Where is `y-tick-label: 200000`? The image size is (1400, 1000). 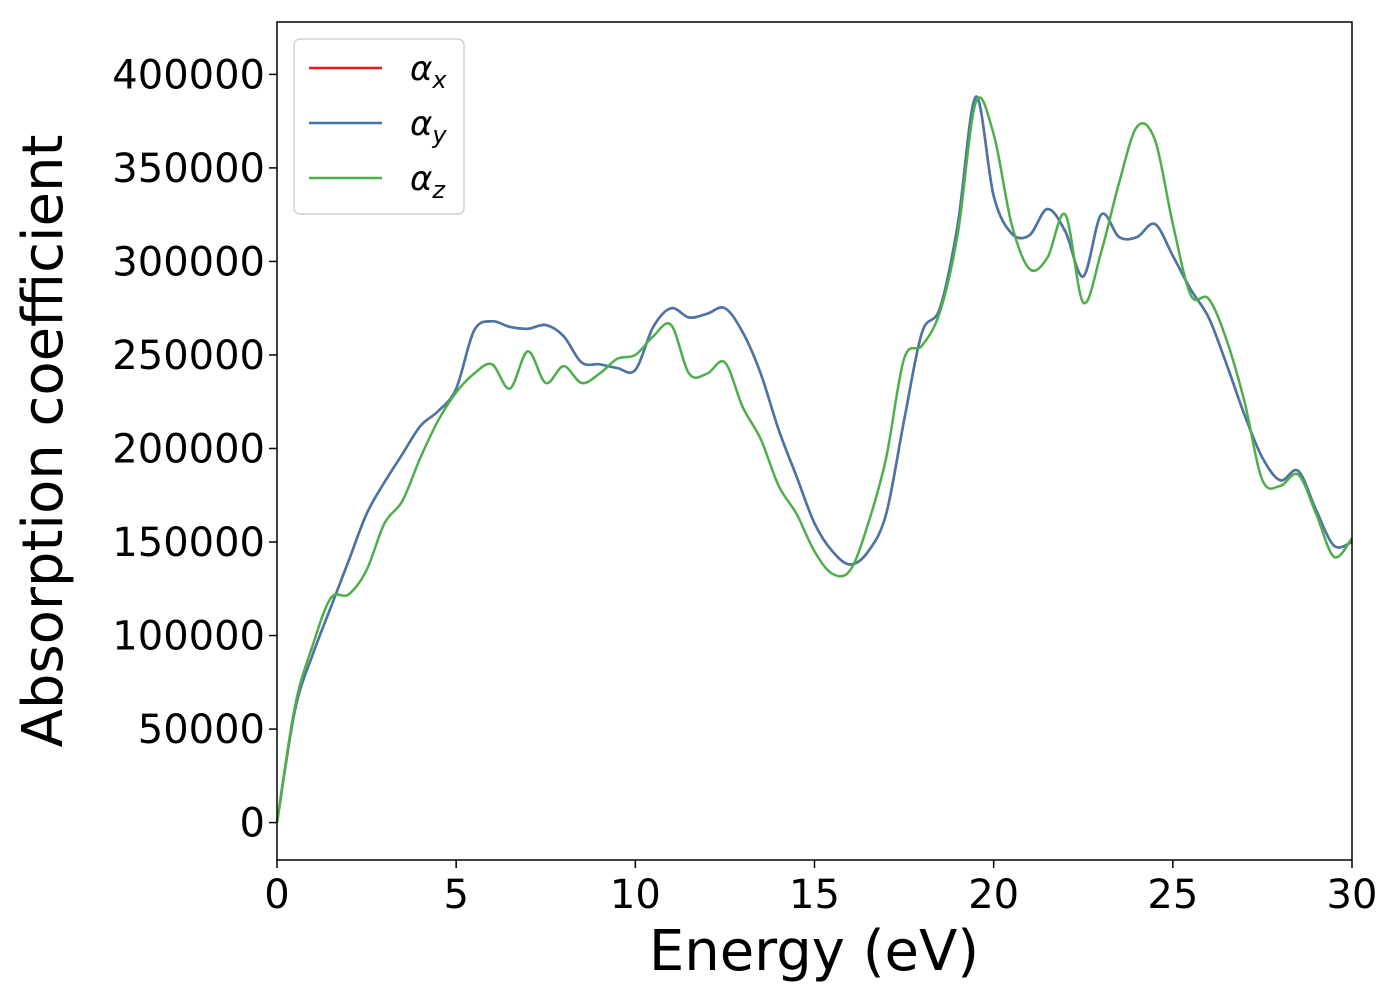
y-tick-label: 200000 is located at coordinates (188, 449).